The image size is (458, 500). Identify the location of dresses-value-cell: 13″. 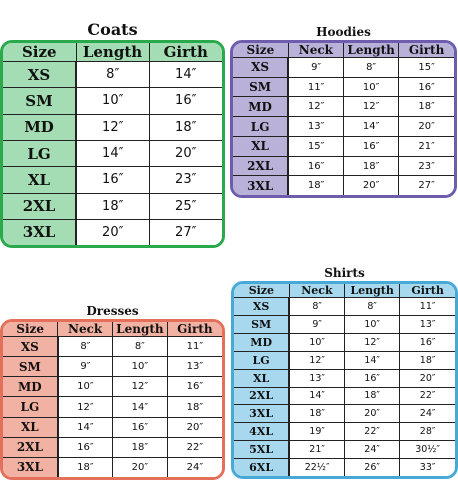
(194, 367).